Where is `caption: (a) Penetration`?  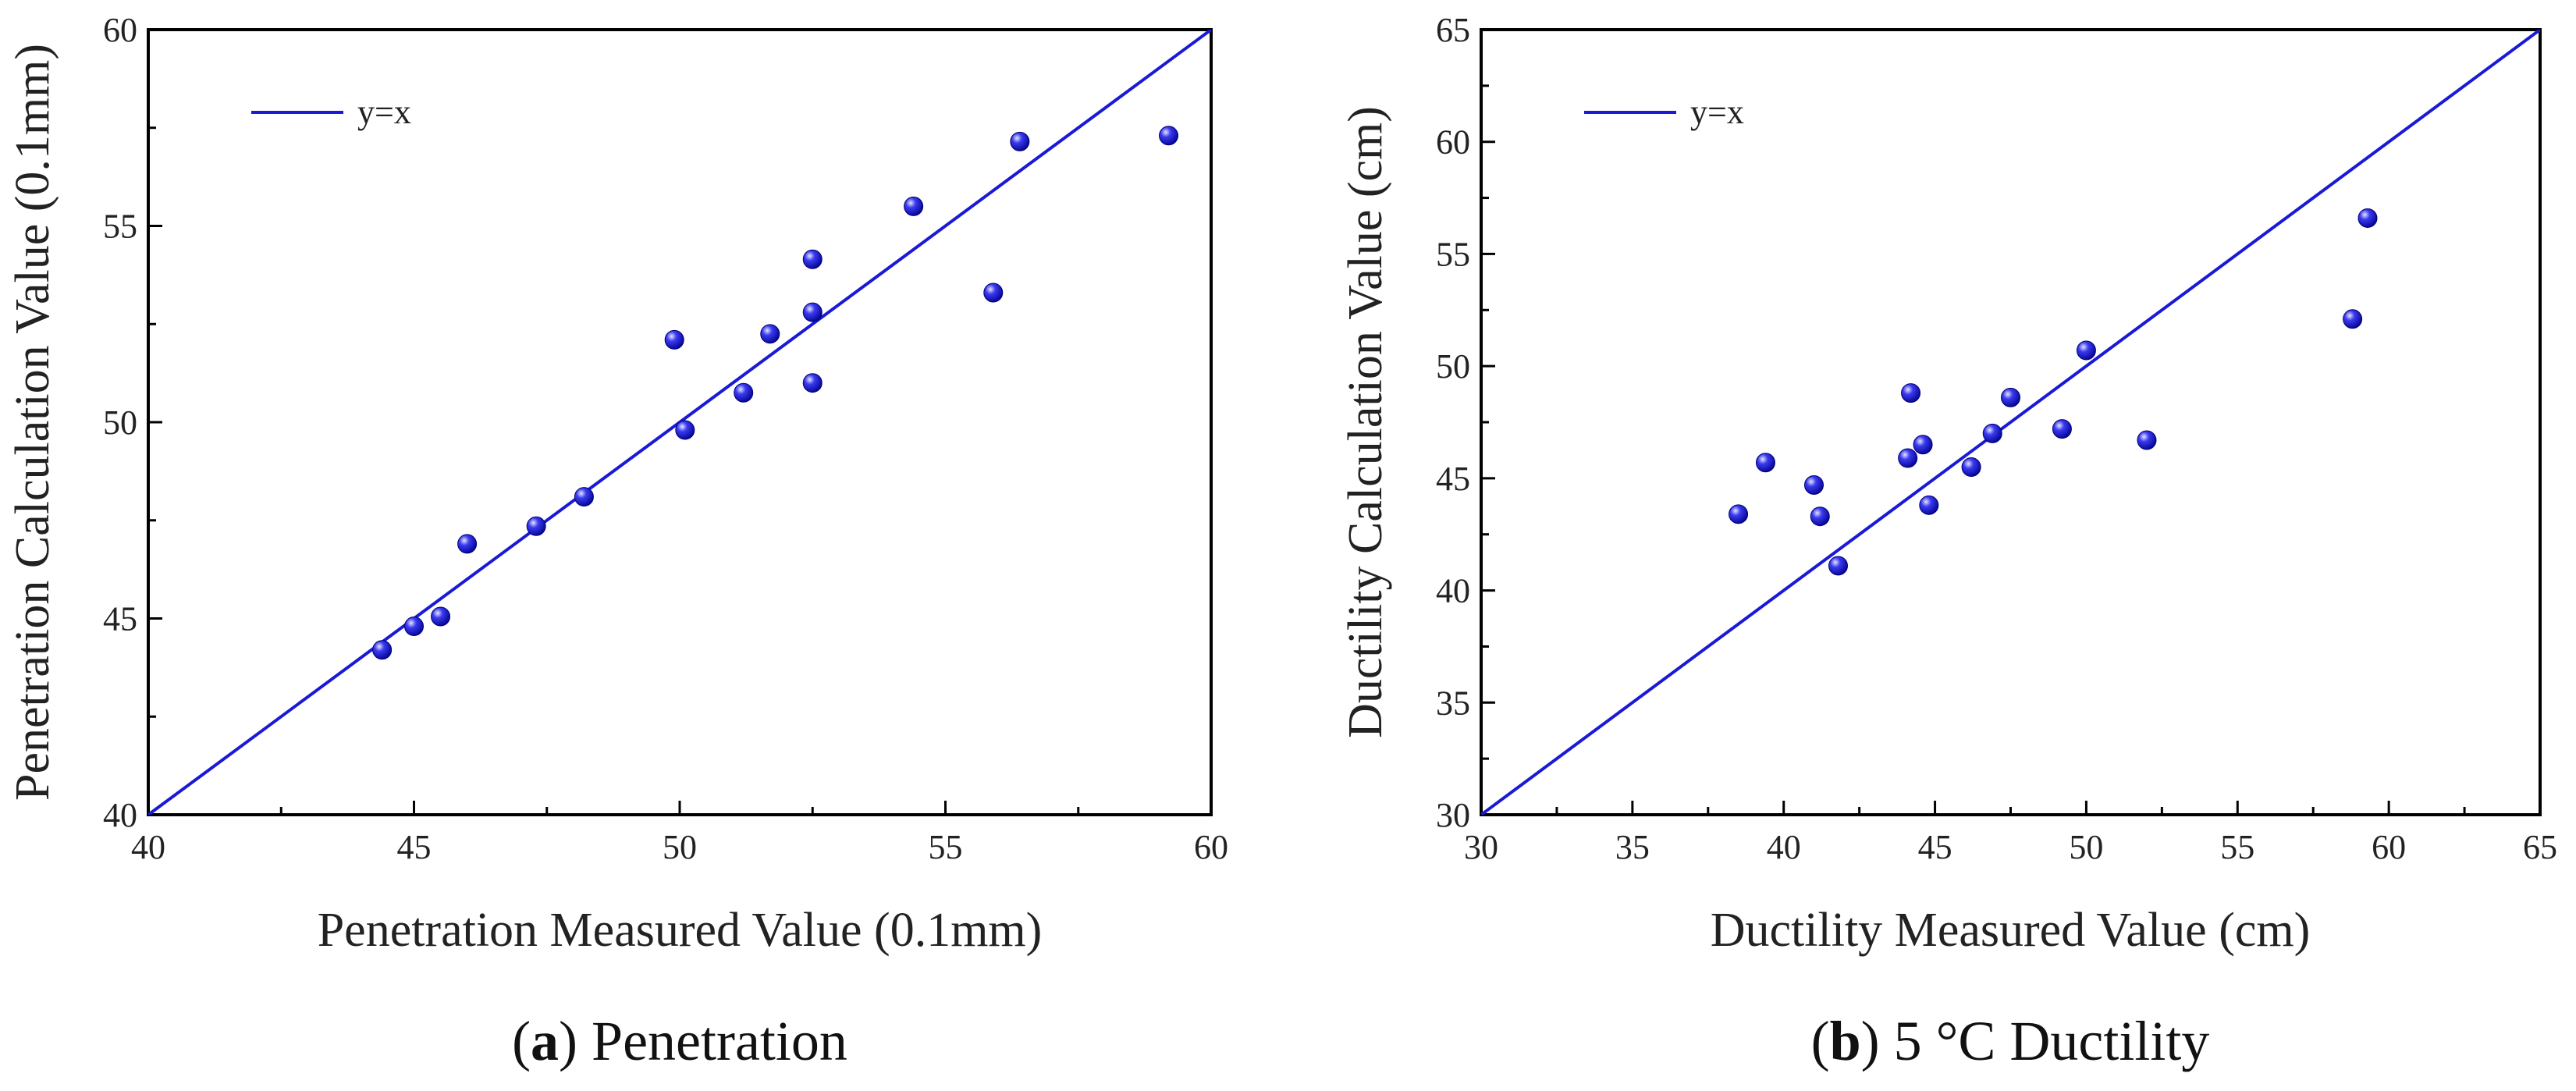 caption: (a) Penetration is located at coordinates (679, 1041).